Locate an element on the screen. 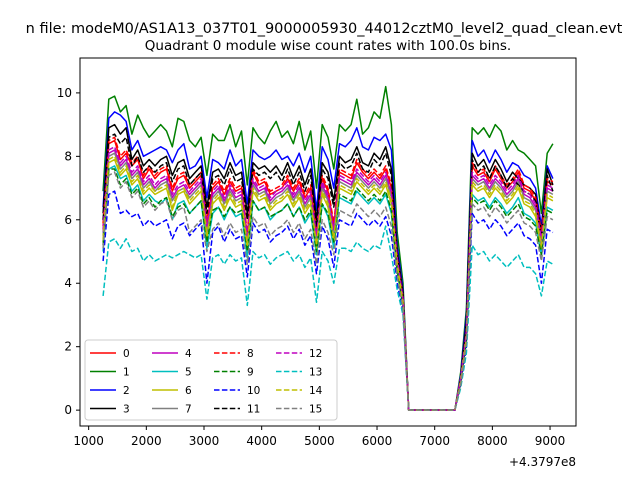 The image size is (640, 480). x-tick-label: 4000 is located at coordinates (261, 441).